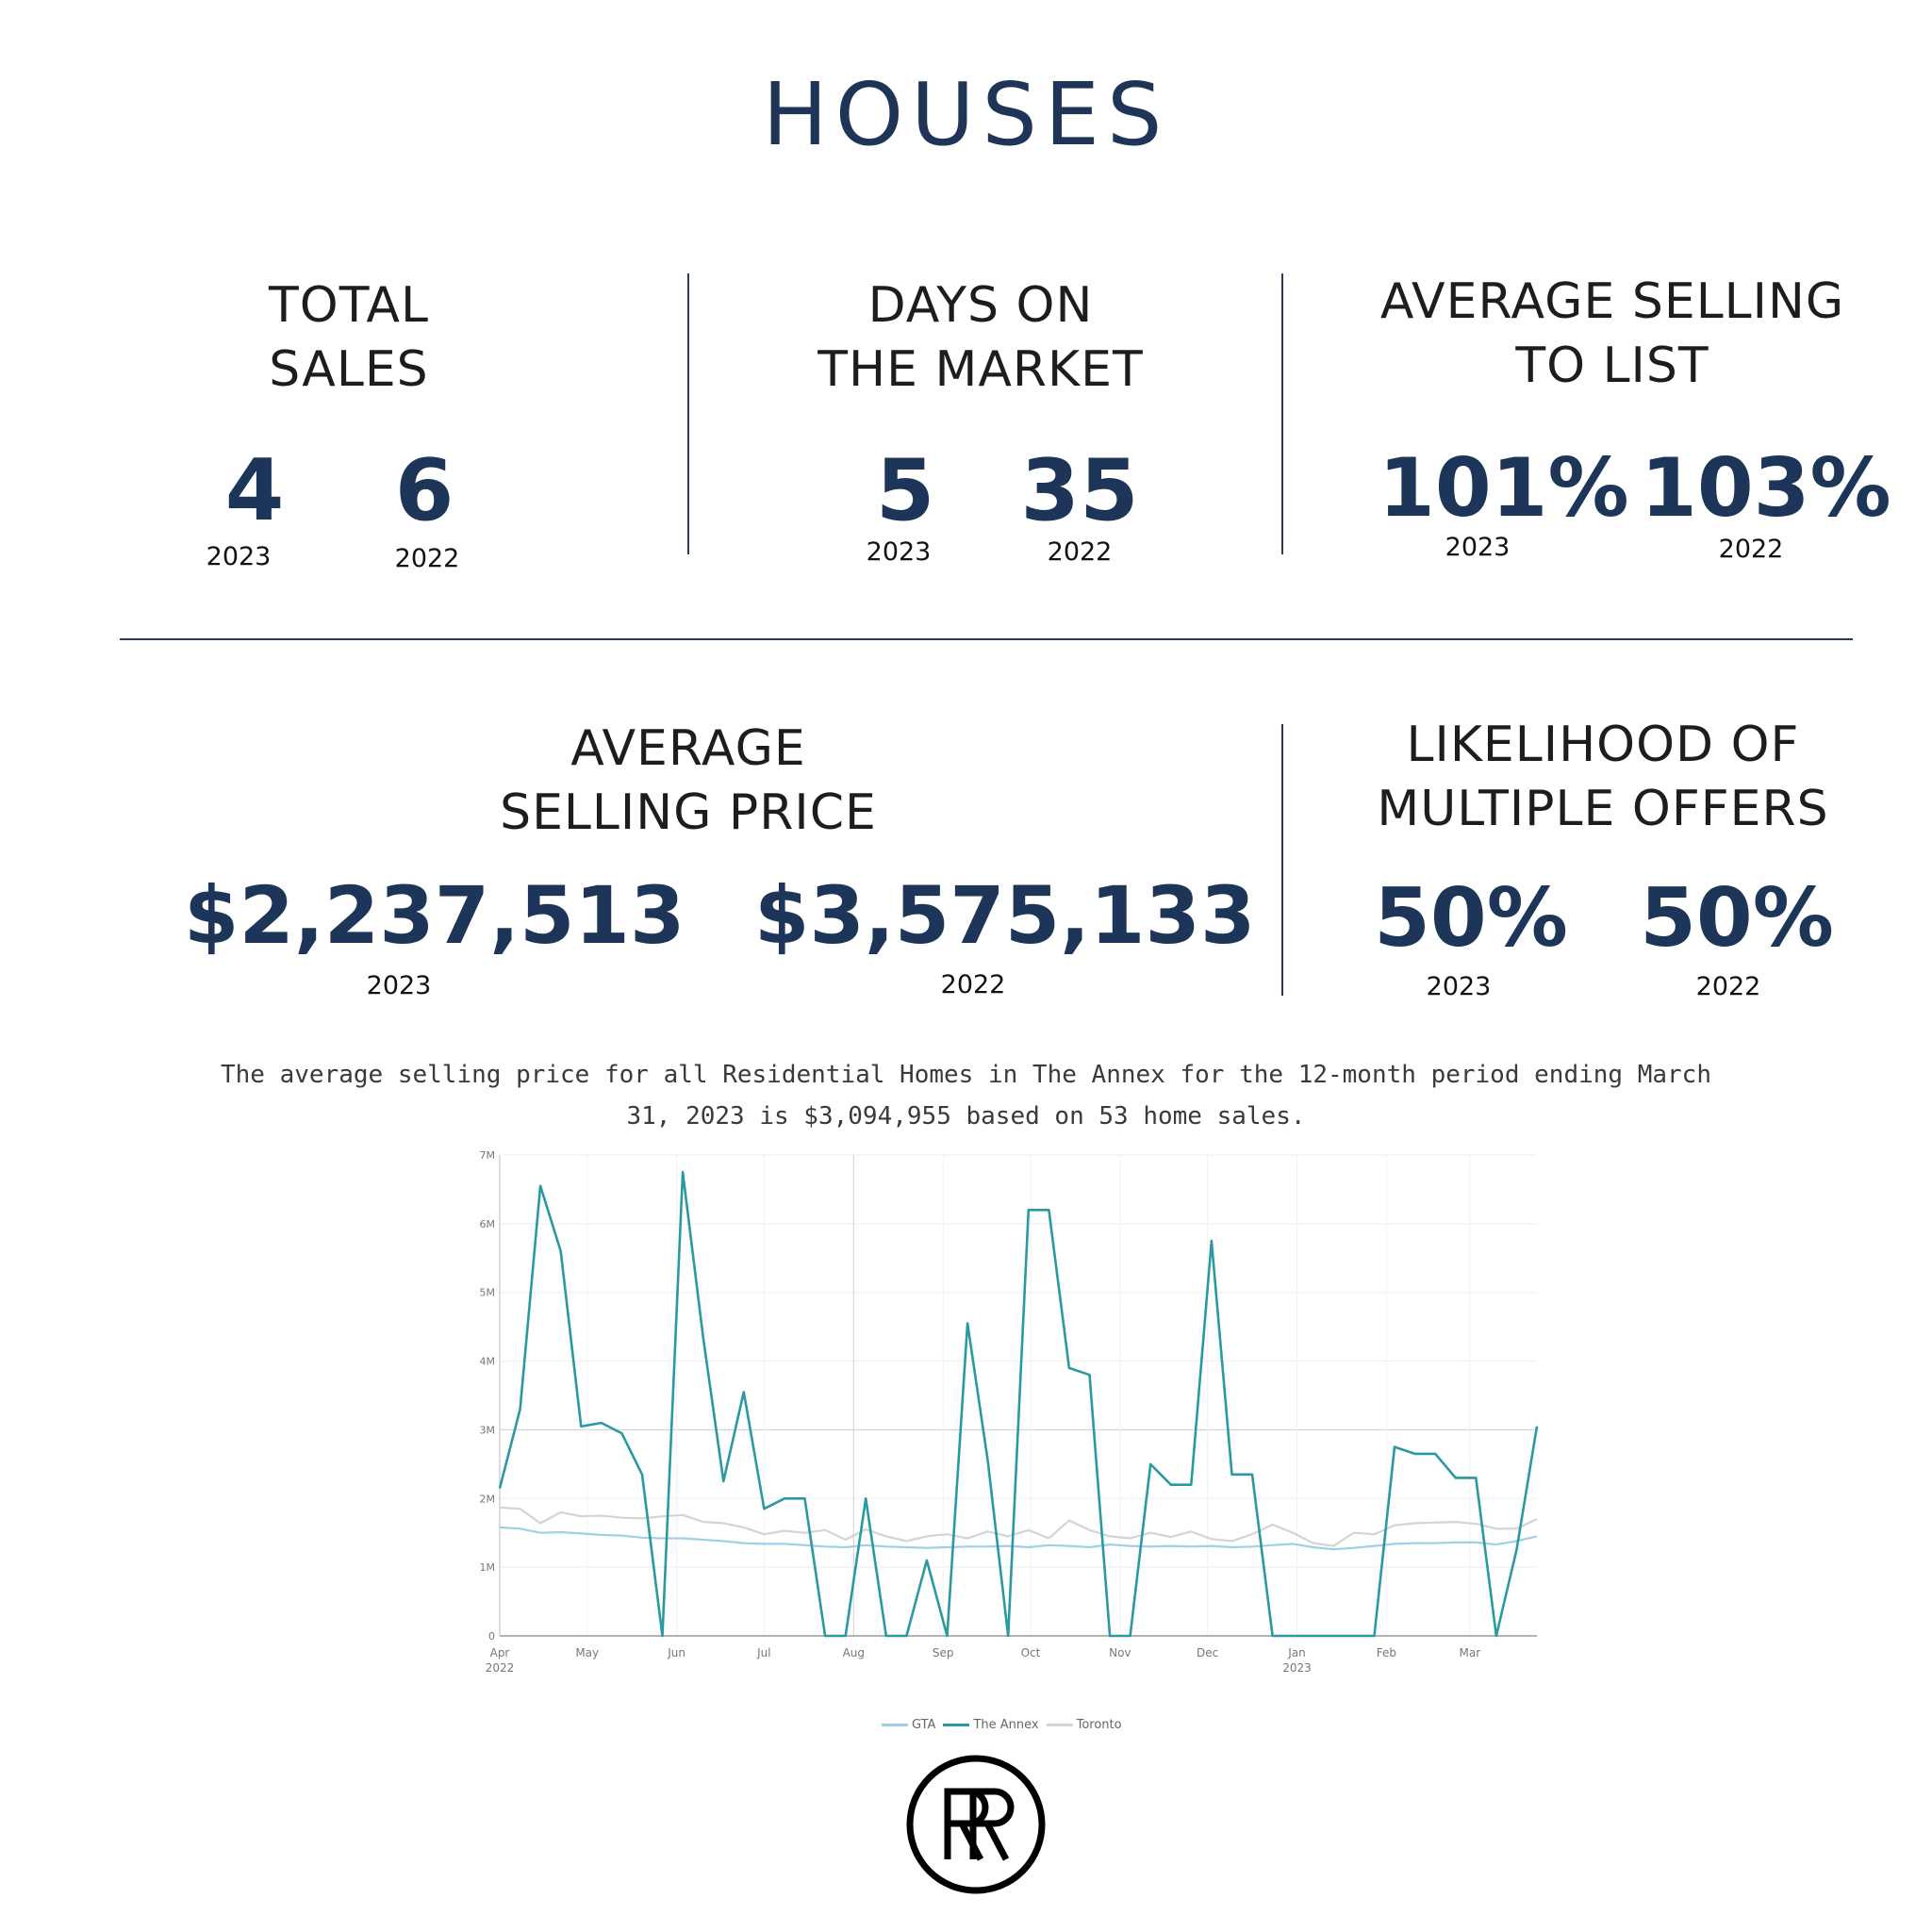 The image size is (1932, 1931). What do you see at coordinates (979, 1824) in the screenshot?
I see `logo-monogram` at bounding box center [979, 1824].